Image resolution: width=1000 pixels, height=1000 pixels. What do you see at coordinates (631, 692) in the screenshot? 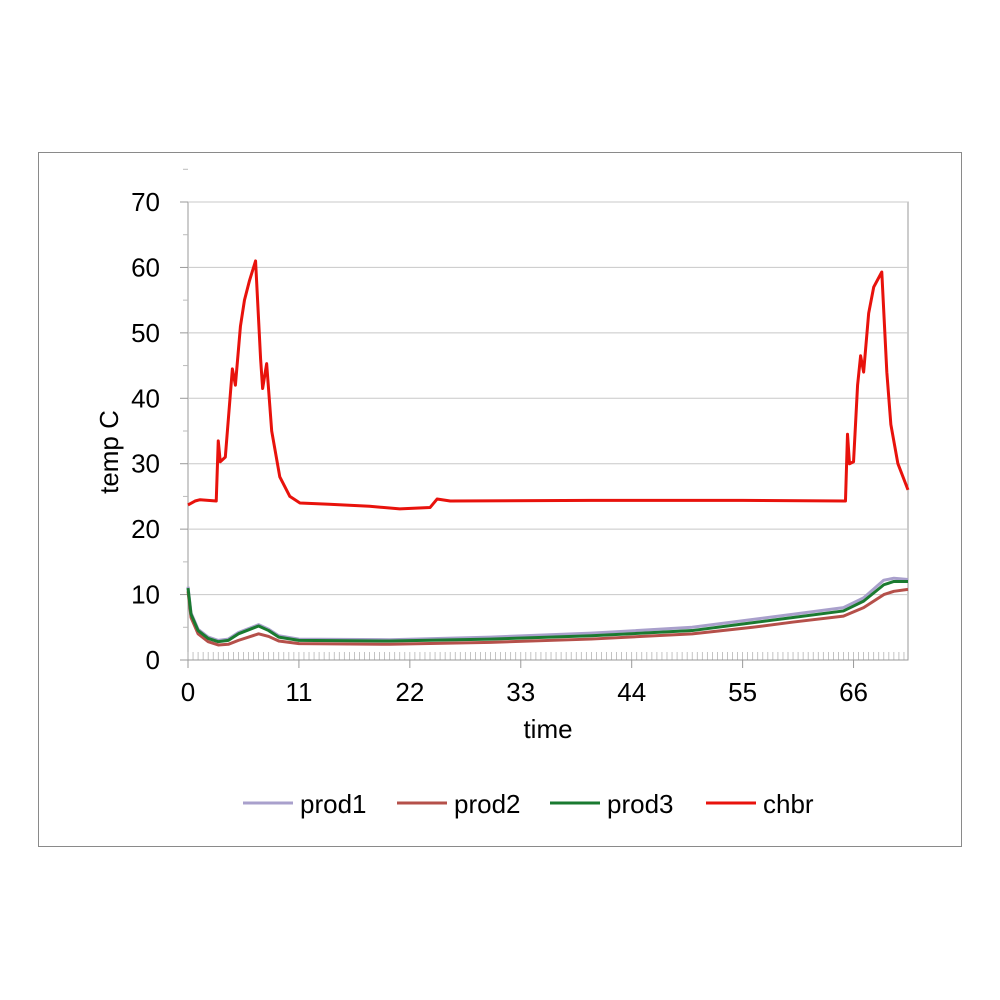
I see `x-tick-label: 44` at bounding box center [631, 692].